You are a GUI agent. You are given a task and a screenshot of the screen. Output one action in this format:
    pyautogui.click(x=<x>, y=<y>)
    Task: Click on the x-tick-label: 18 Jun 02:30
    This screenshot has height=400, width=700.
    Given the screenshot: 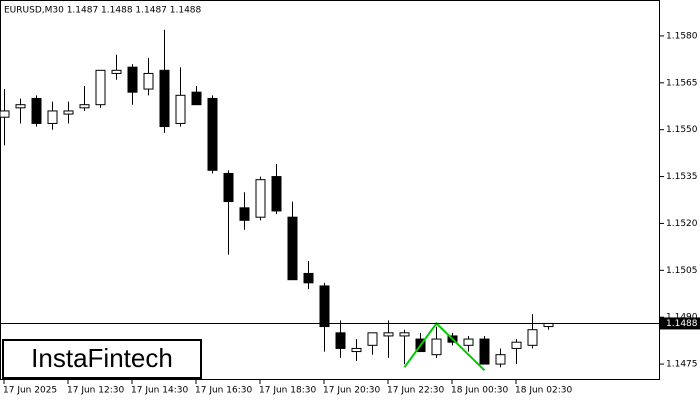 What is the action you would take?
    pyautogui.click(x=543, y=391)
    